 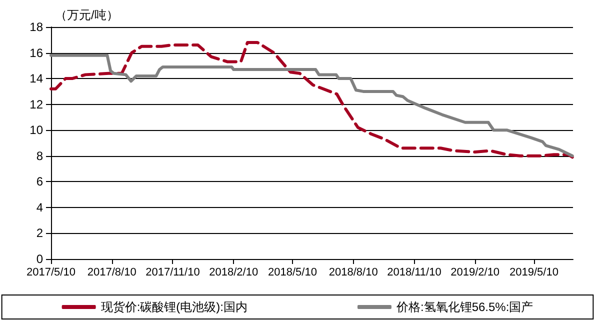 What do you see at coordinates (37, 130) in the screenshot?
I see `y-tick-label: 10` at bounding box center [37, 130].